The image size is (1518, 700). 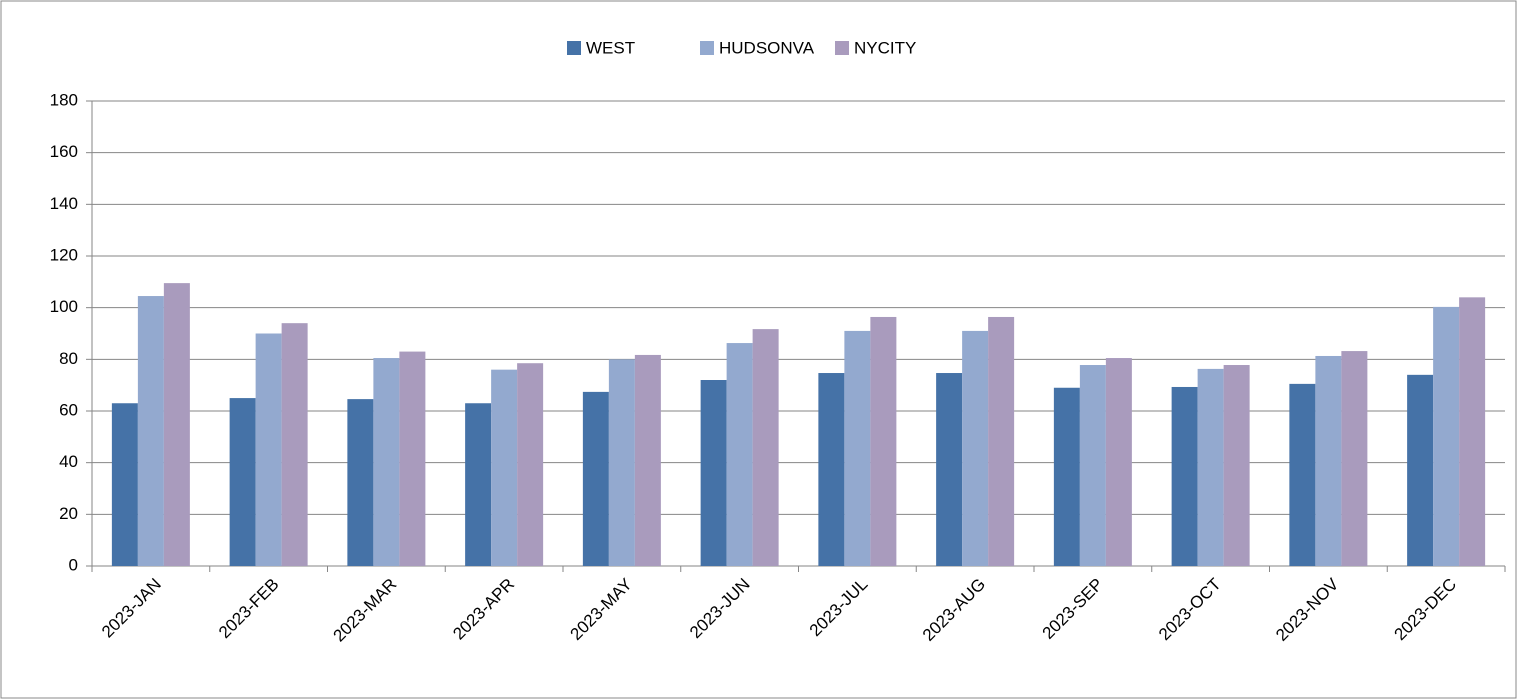 I want to click on y-tick-label: 0, so click(x=73, y=564).